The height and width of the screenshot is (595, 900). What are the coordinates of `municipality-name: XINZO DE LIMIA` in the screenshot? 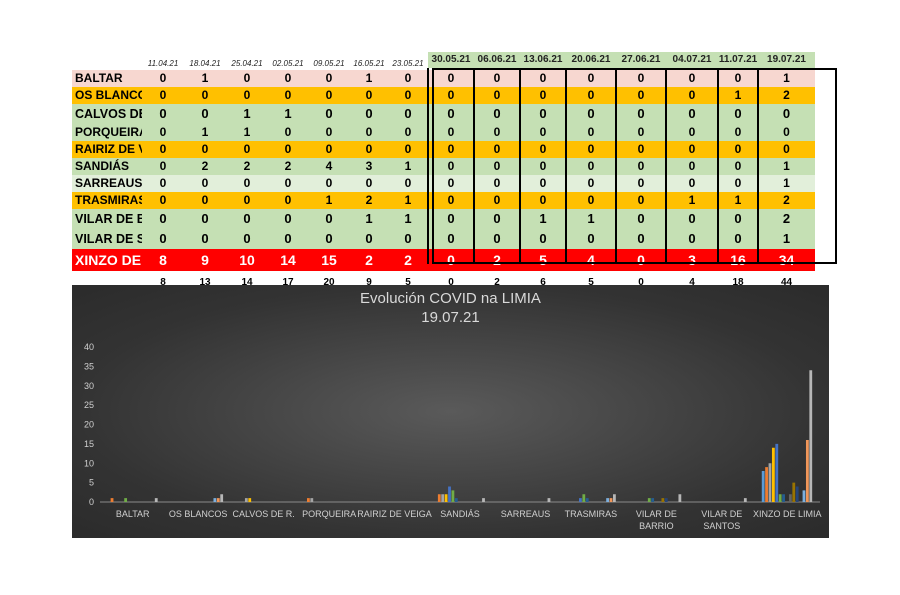 It's located at (107, 260).